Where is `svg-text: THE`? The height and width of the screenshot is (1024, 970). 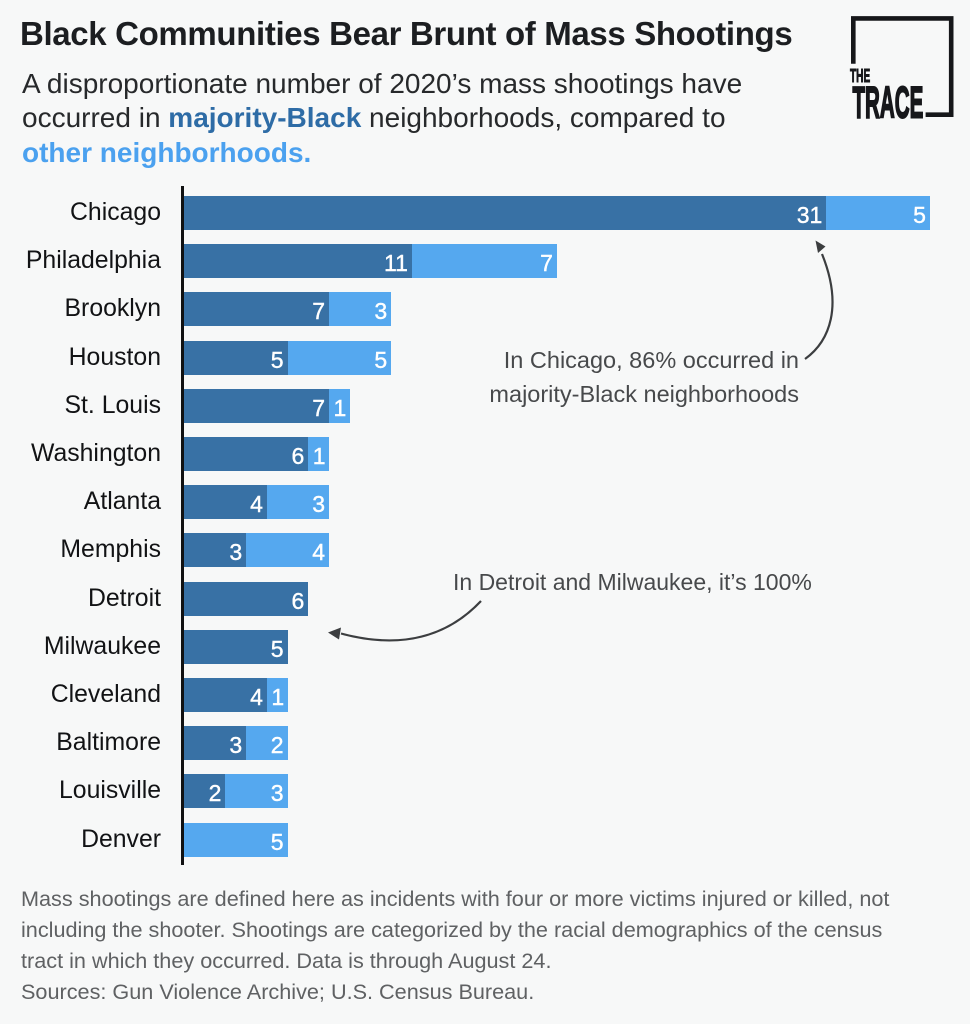
svg-text: THE is located at coordinates (860, 75).